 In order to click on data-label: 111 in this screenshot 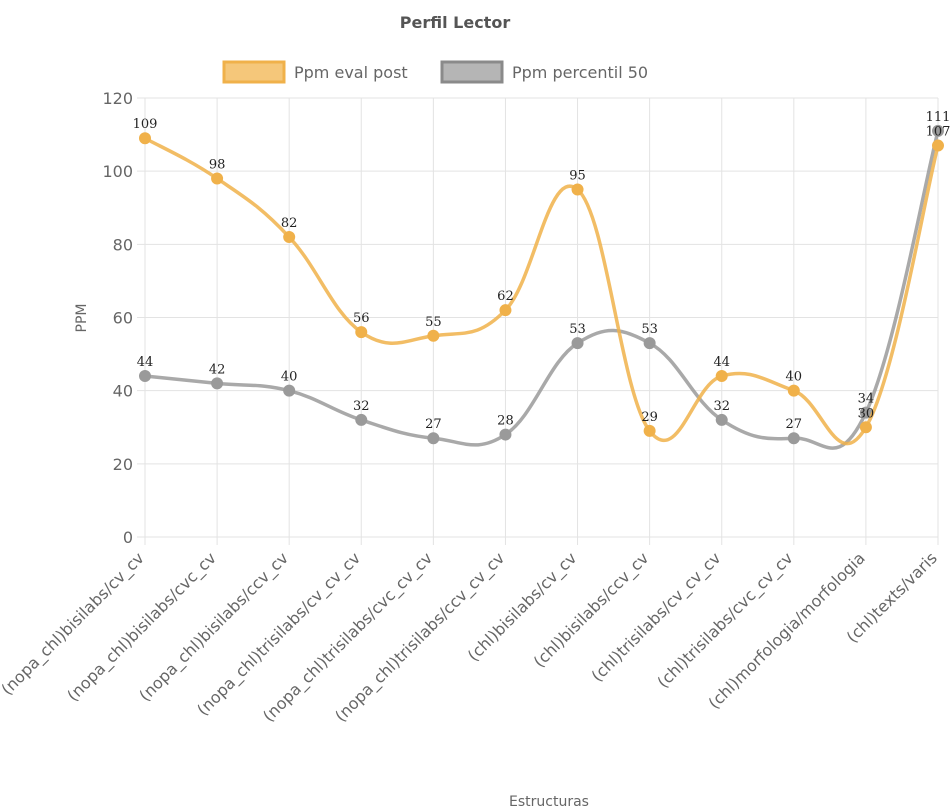, I will do `click(938, 117)`.